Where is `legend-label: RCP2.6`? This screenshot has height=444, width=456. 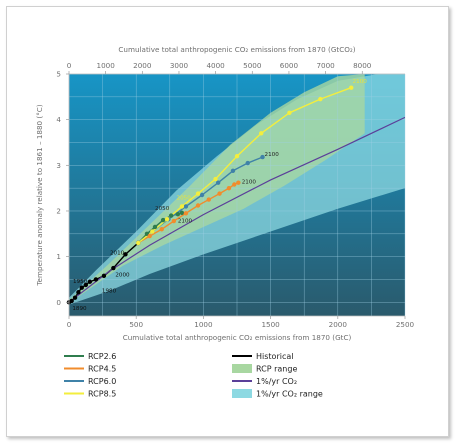 legend-label: RCP2.6 is located at coordinates (102, 356).